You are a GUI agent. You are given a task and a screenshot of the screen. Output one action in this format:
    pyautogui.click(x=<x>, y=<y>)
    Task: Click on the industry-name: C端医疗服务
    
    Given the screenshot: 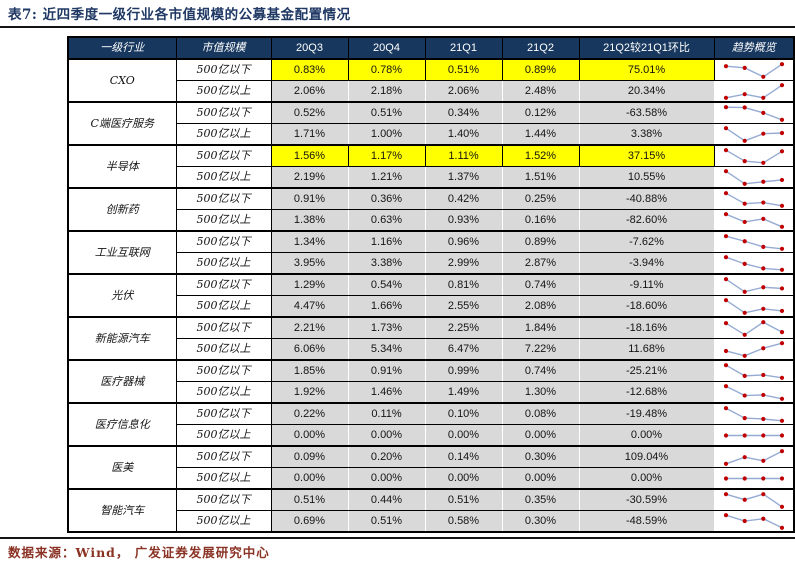 What is the action you would take?
    pyautogui.click(x=122, y=123)
    